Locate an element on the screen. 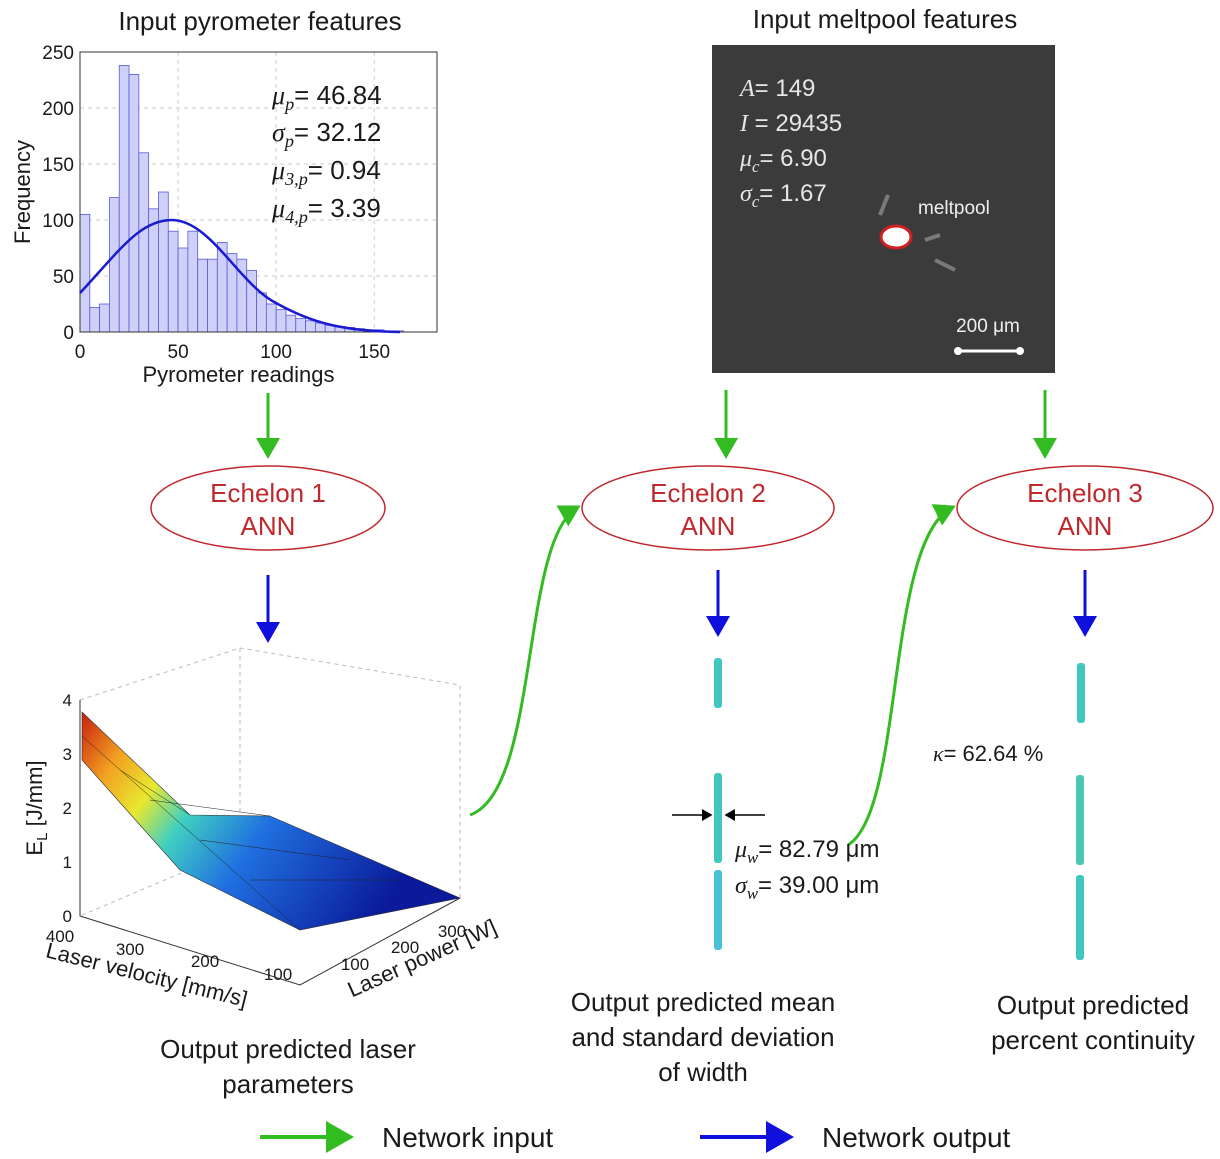 Image resolution: width=1220 pixels, height=1159 pixels. stat-value: = 149 is located at coordinates (785, 88).